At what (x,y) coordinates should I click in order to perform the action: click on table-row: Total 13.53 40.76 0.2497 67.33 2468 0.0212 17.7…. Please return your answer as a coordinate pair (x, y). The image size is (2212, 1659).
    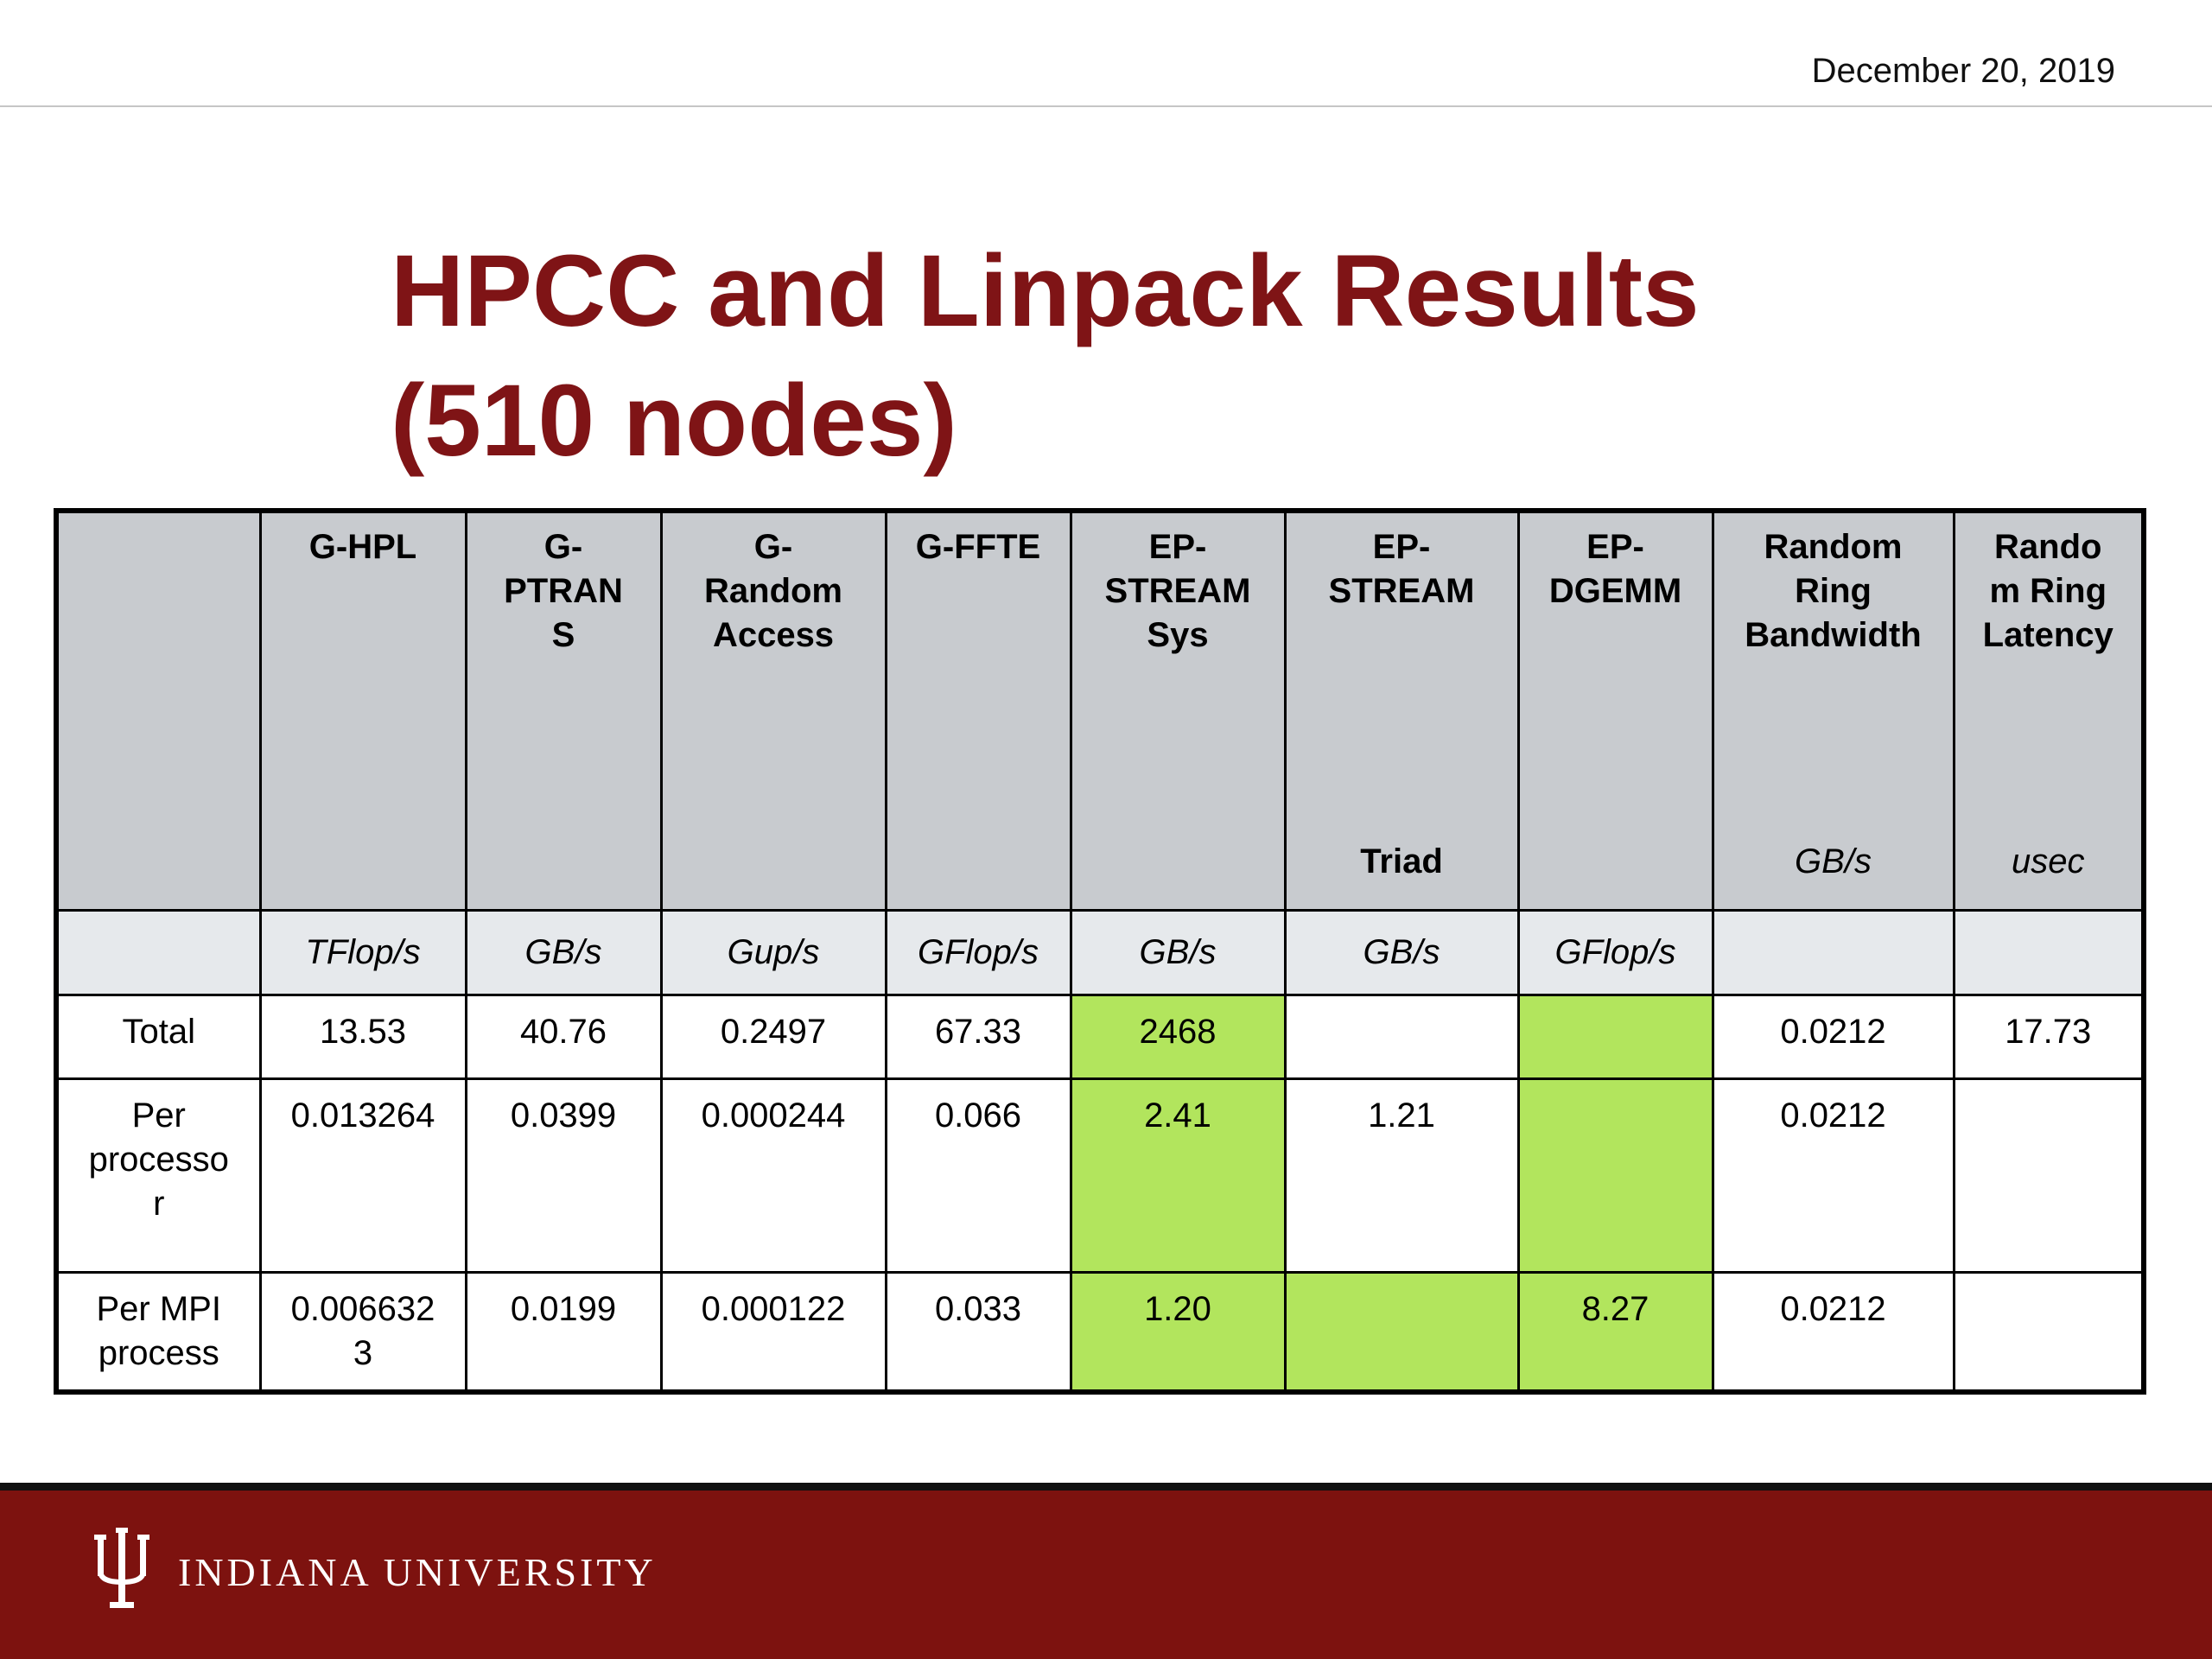
    Looking at the image, I should click on (1099, 1037).